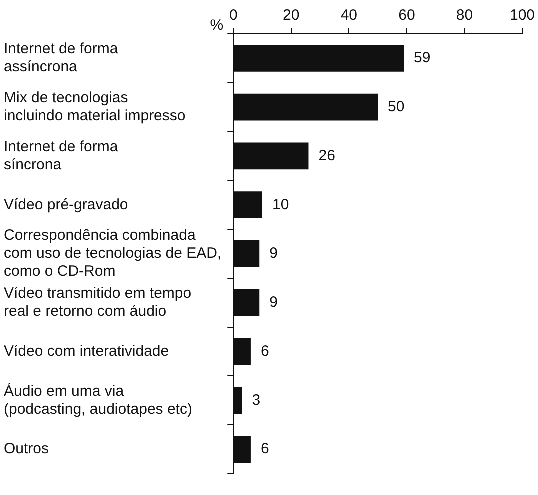 Image resolution: width=538 pixels, height=495 pixels. Describe the element at coordinates (61, 58) in the screenshot. I see `y-tick-label: Internet de forma assíncrona` at that location.